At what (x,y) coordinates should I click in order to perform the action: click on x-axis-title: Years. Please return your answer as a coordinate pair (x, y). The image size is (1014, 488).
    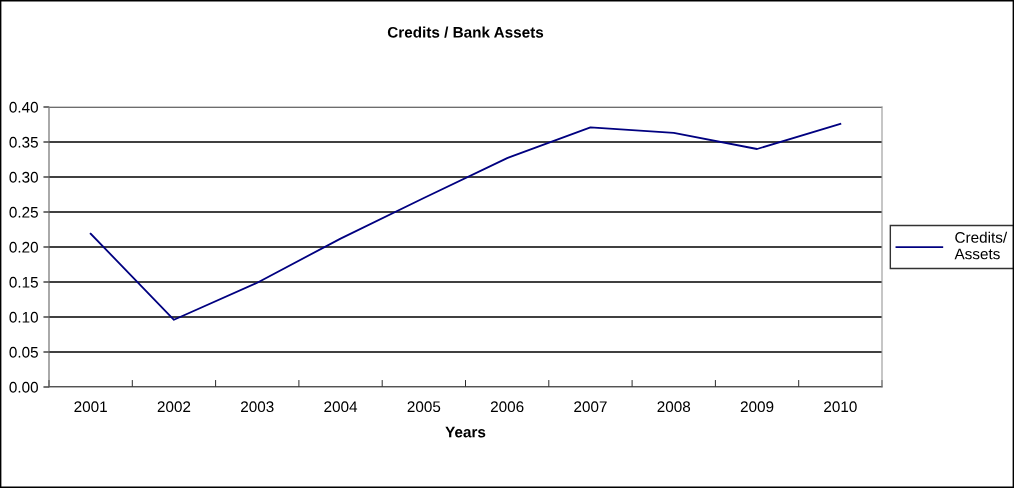
    Looking at the image, I should click on (465, 432).